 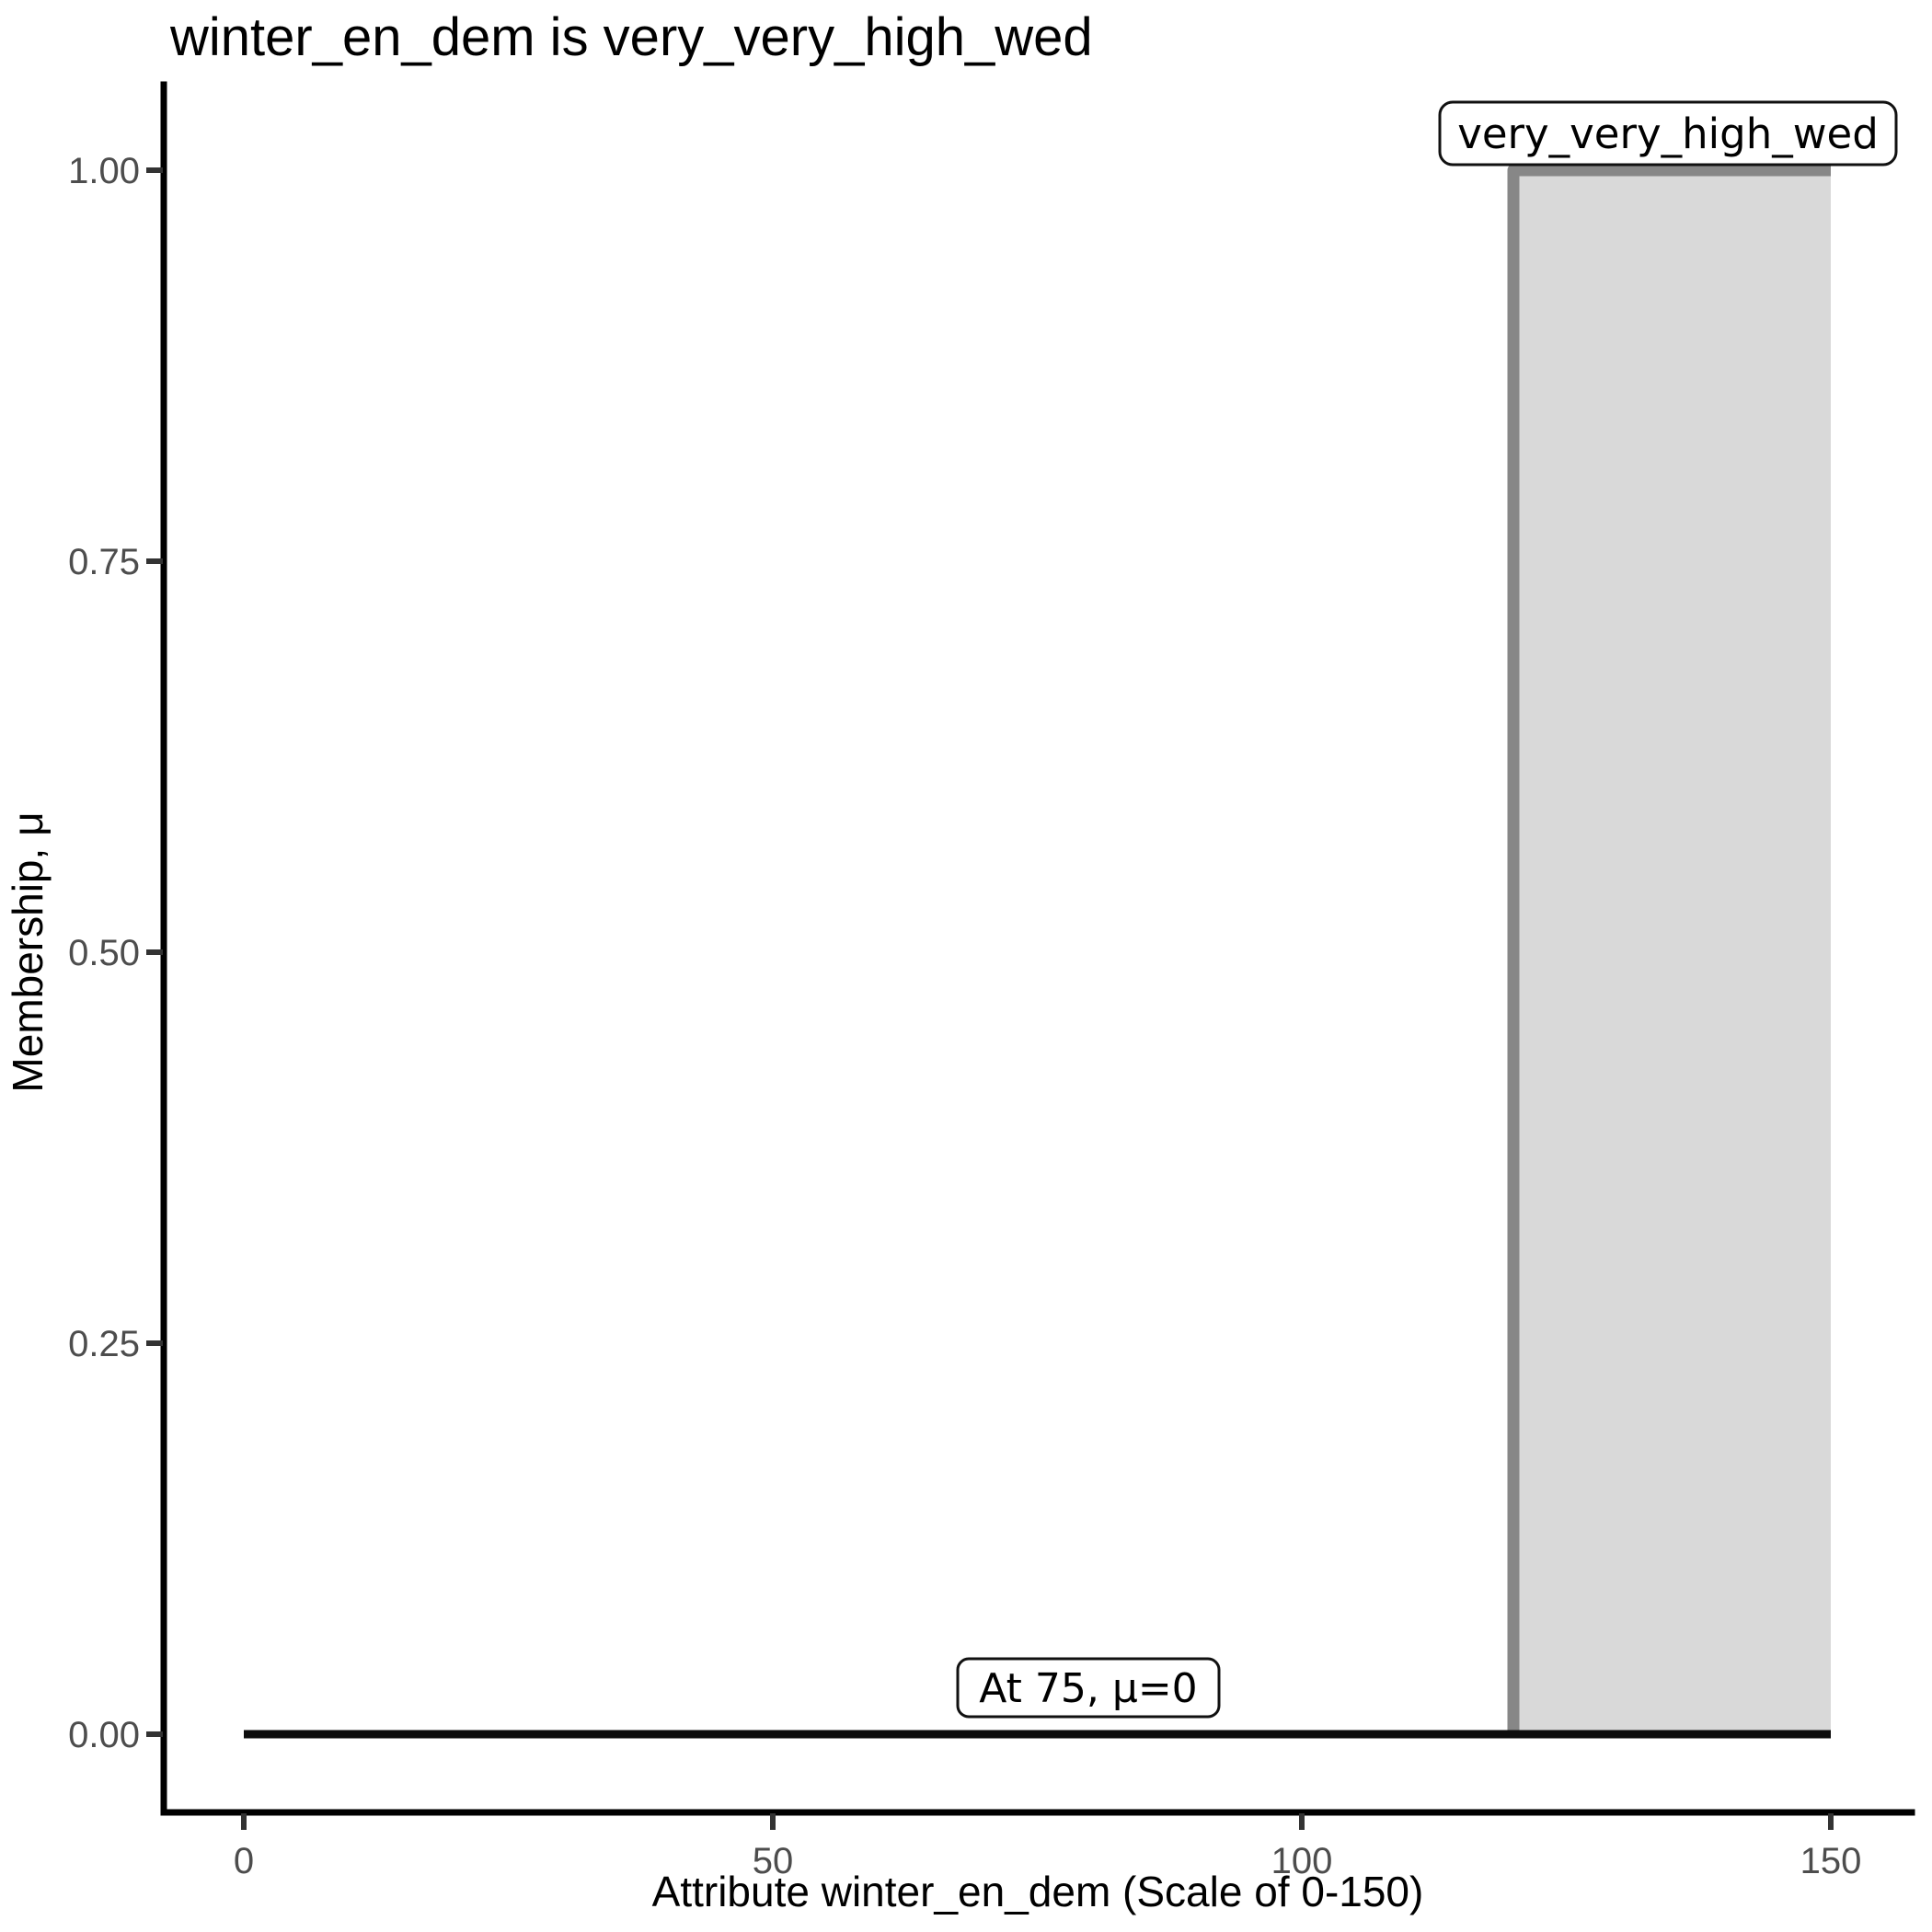 I want to click on y-axis-labels: 1.00 0.75 0.50 0.25 0.00, so click(x=104, y=953).